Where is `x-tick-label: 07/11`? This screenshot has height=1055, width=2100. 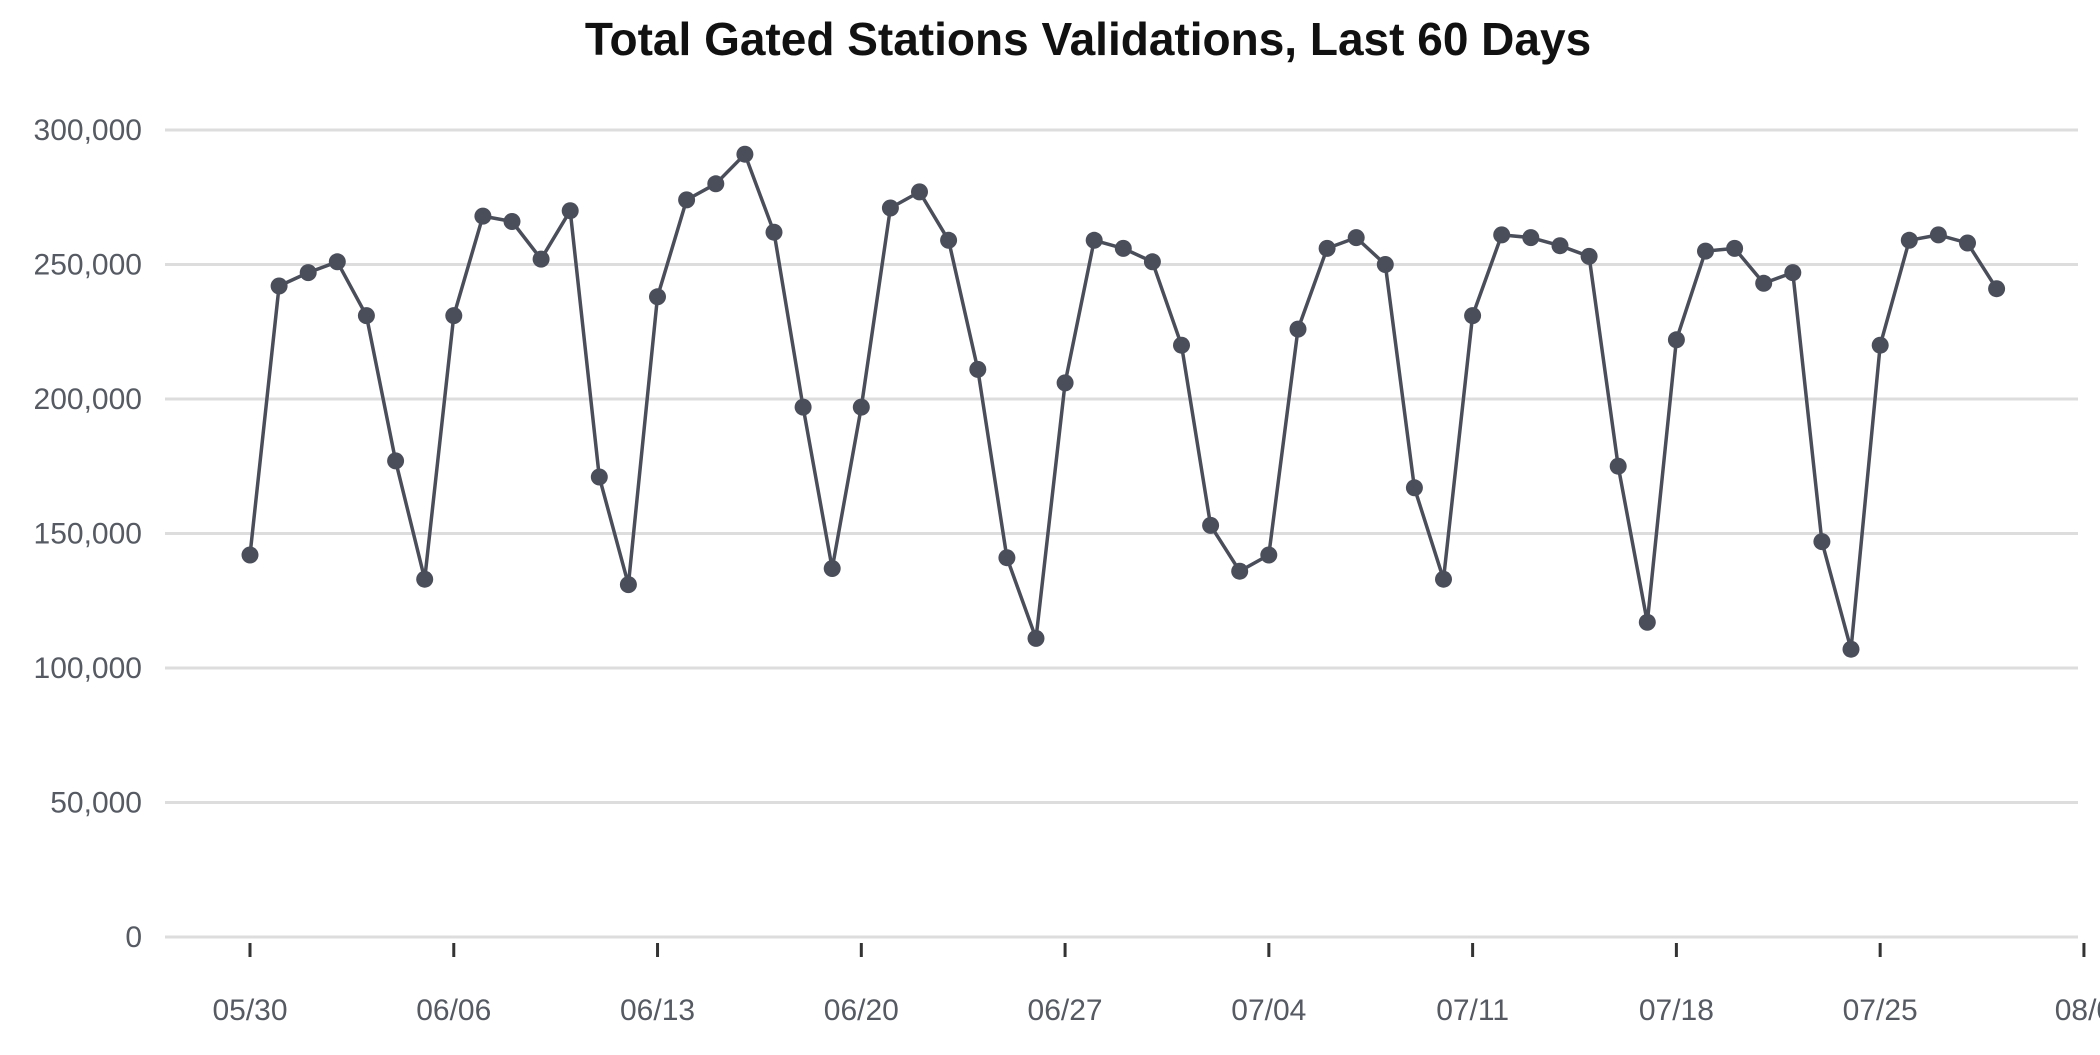 x-tick-label: 07/11 is located at coordinates (1472, 1010).